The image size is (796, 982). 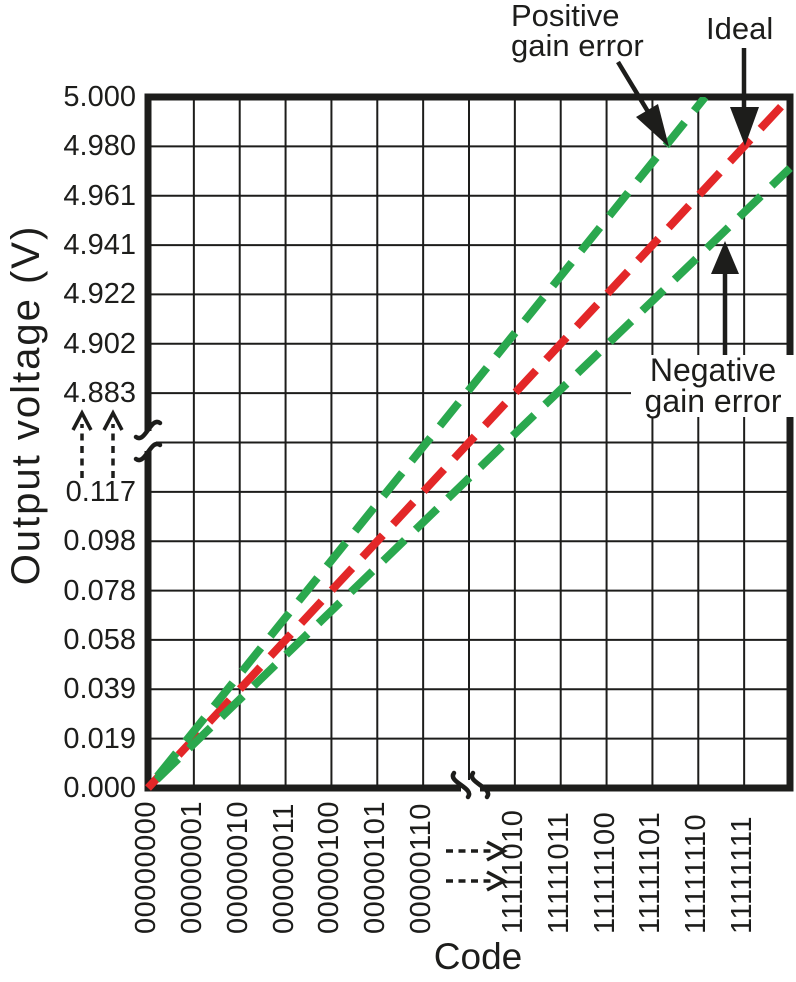 I want to click on y-tick-label: 5.000, so click(x=99, y=97).